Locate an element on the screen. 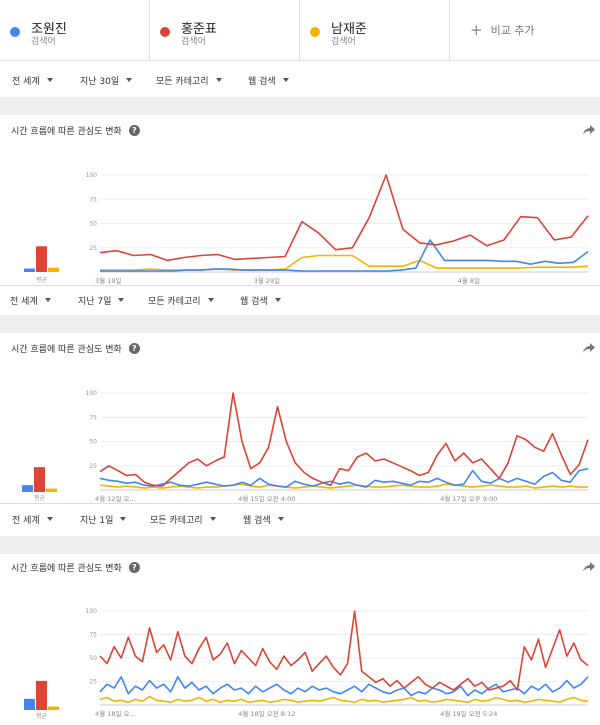  x-tick-label: 4월 15일 오전 4:00 is located at coordinates (266, 498).